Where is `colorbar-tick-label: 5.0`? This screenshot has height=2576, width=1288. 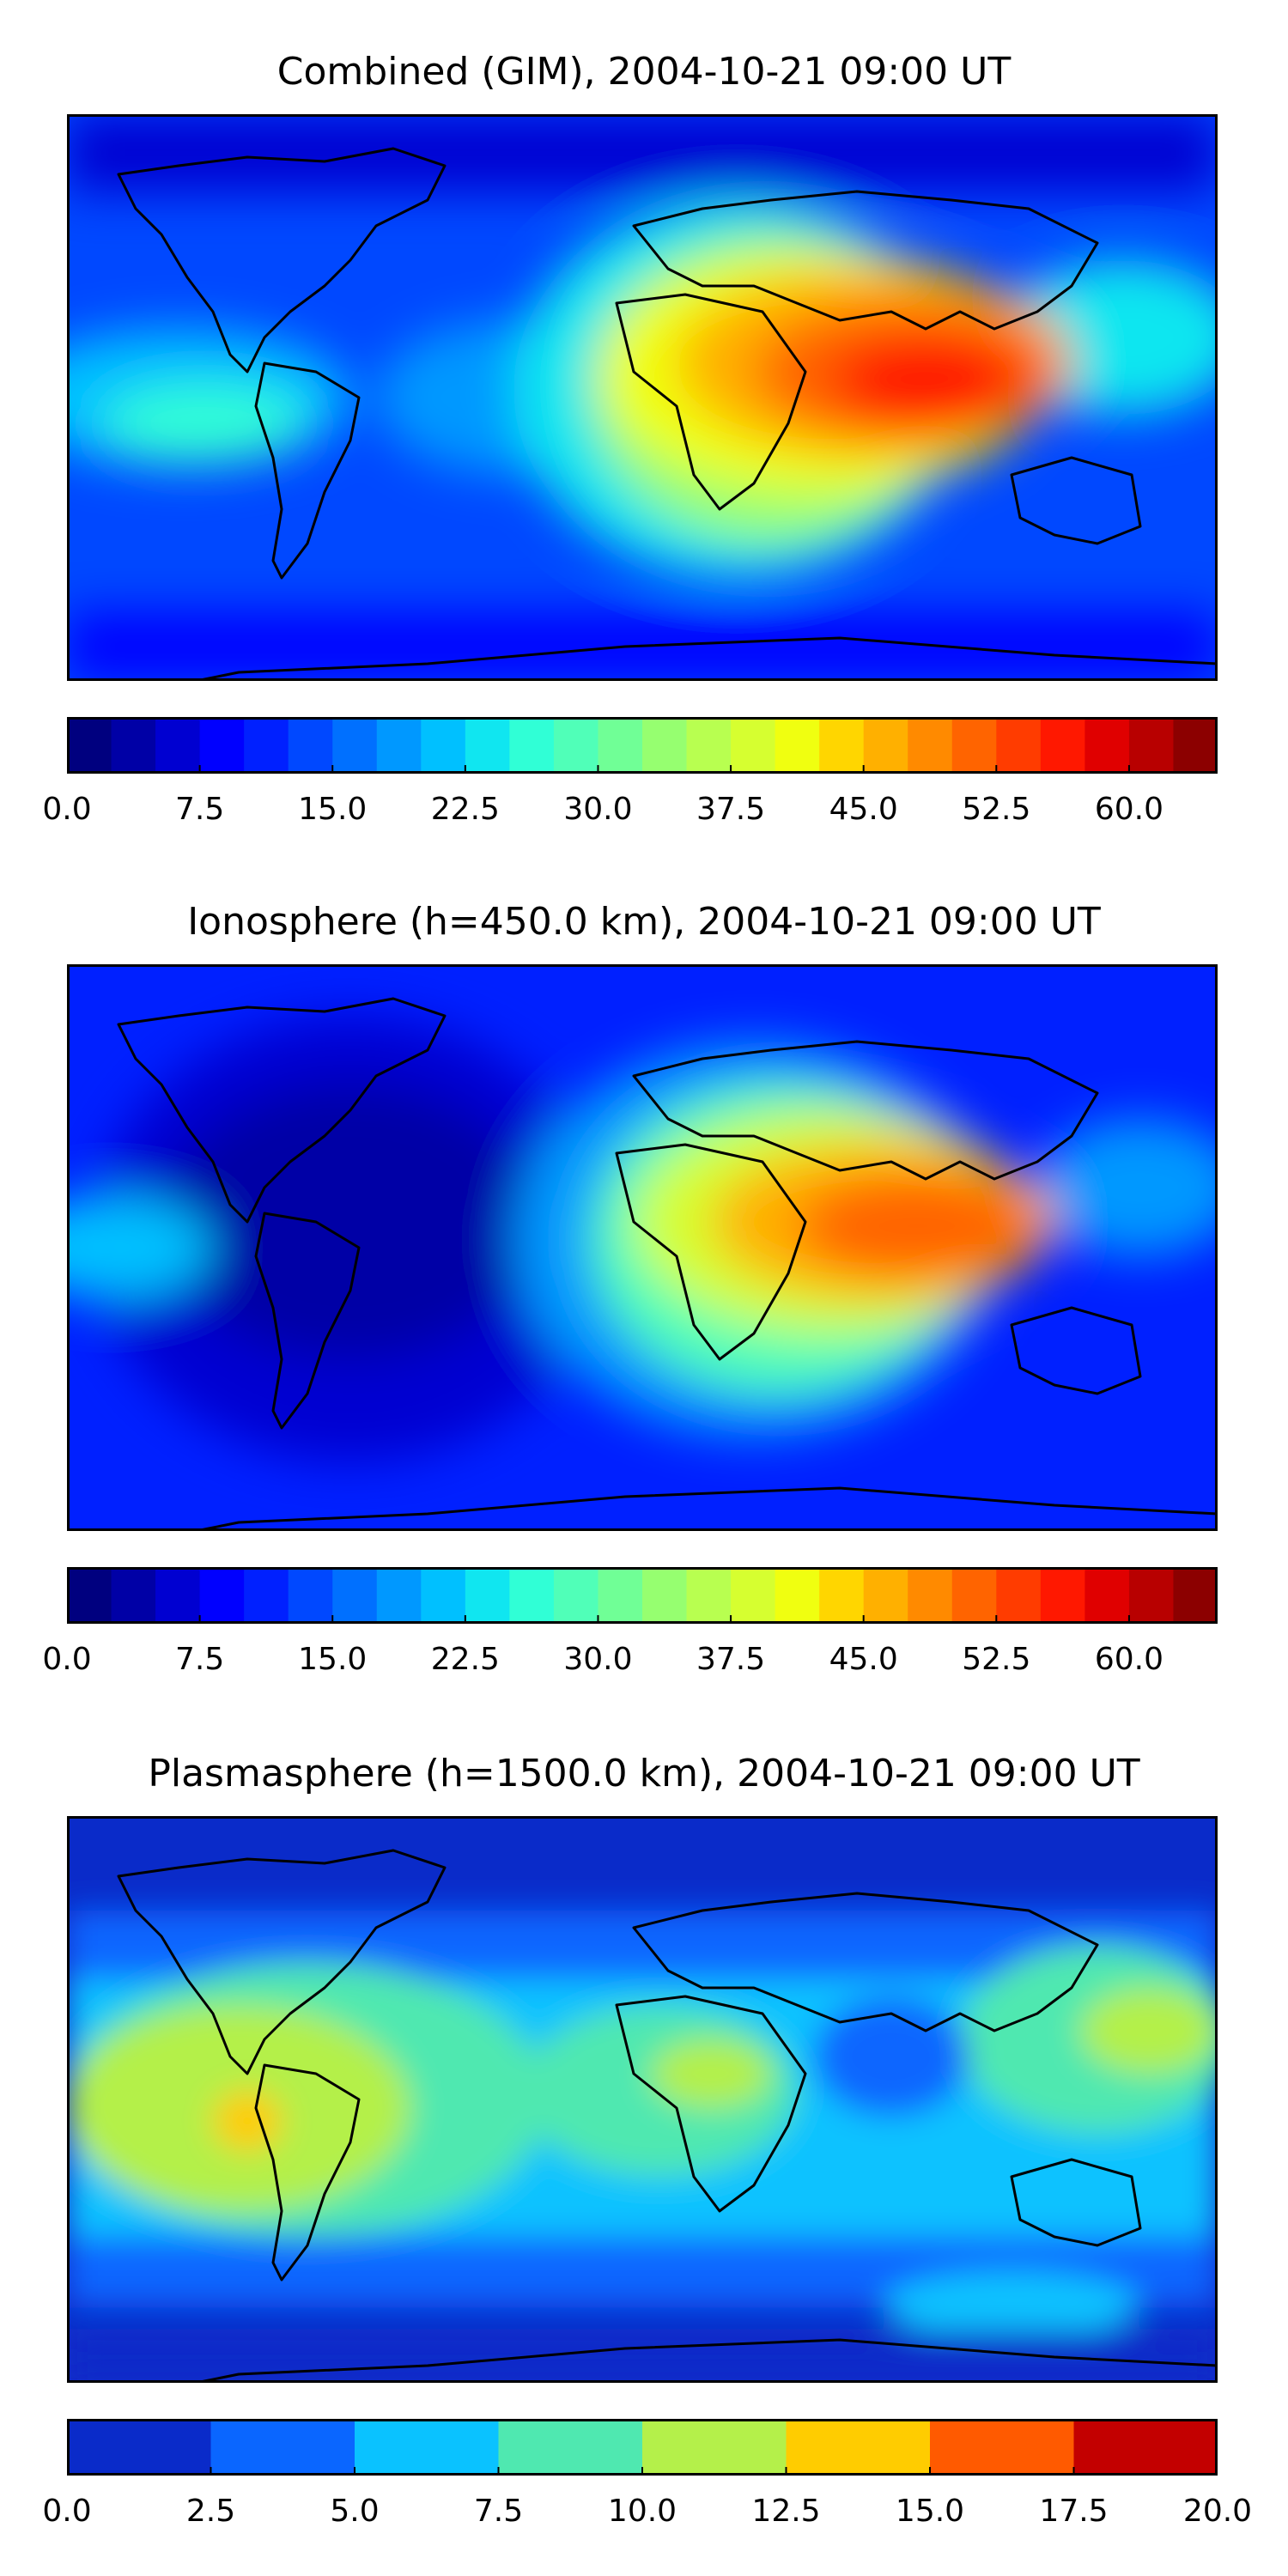 colorbar-tick-label: 5.0 is located at coordinates (355, 2511).